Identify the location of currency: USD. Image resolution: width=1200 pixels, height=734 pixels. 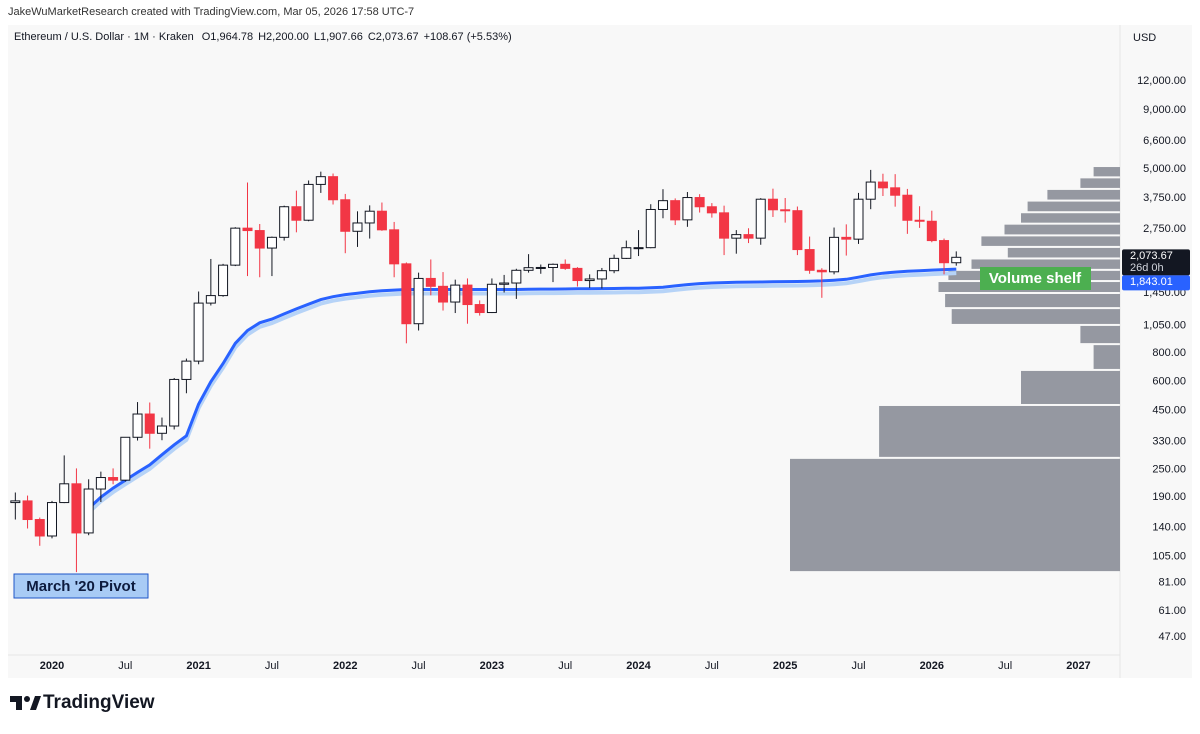
(1144, 38).